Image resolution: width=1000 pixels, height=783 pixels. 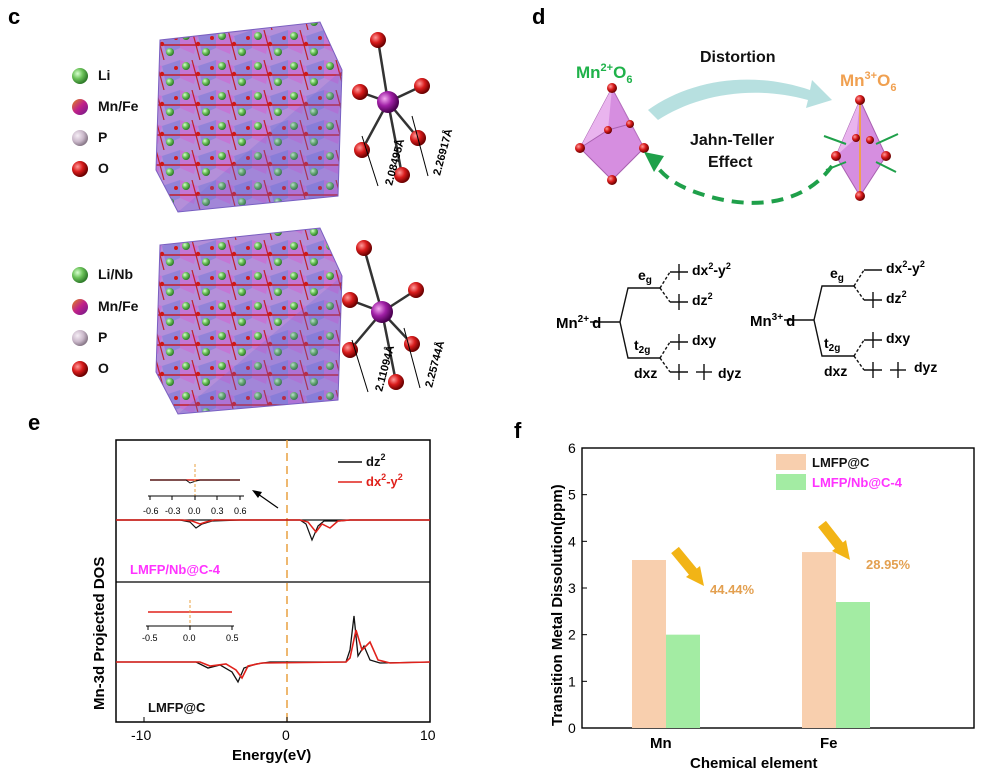 I want to click on dxy-label-right: dxy, so click(x=898, y=338).